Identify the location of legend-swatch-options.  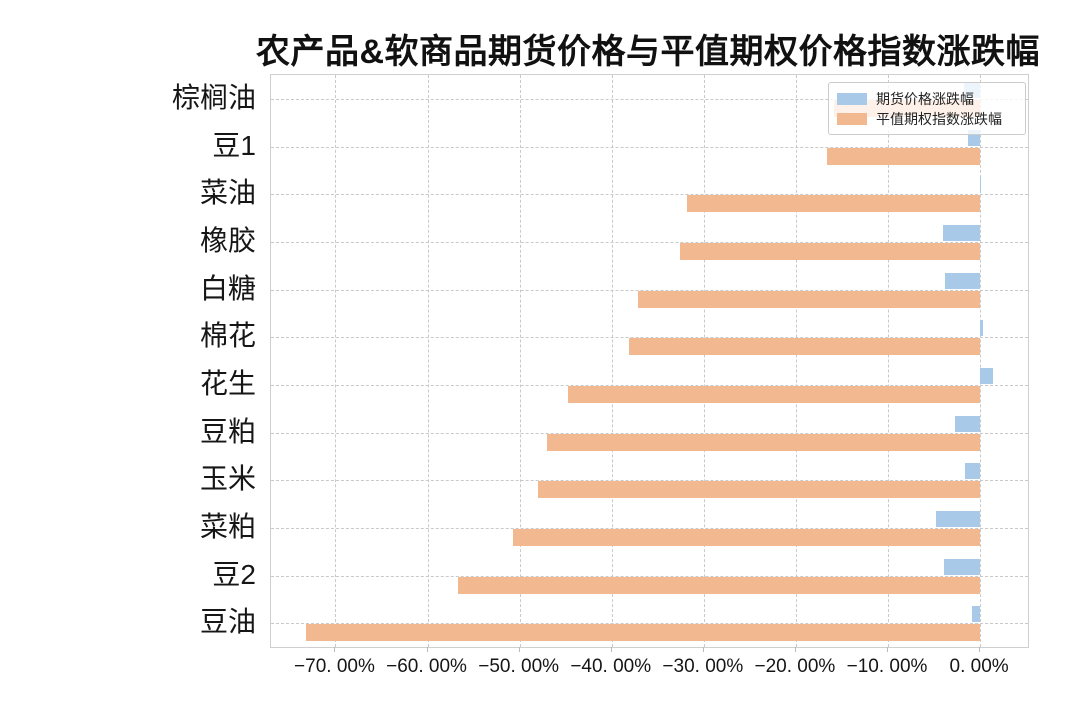
(852, 118).